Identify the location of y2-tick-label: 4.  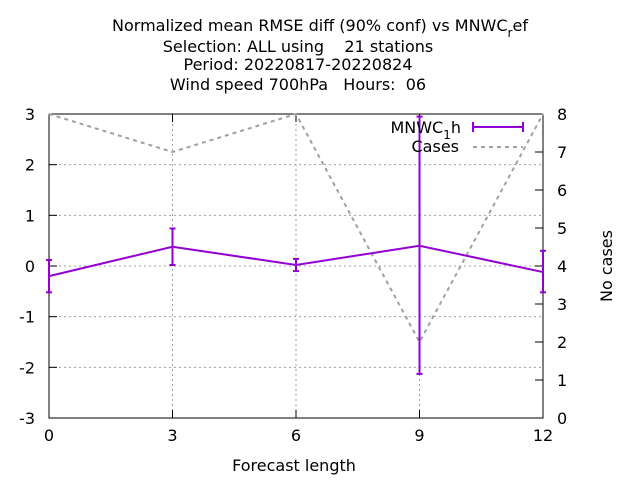
(562, 266).